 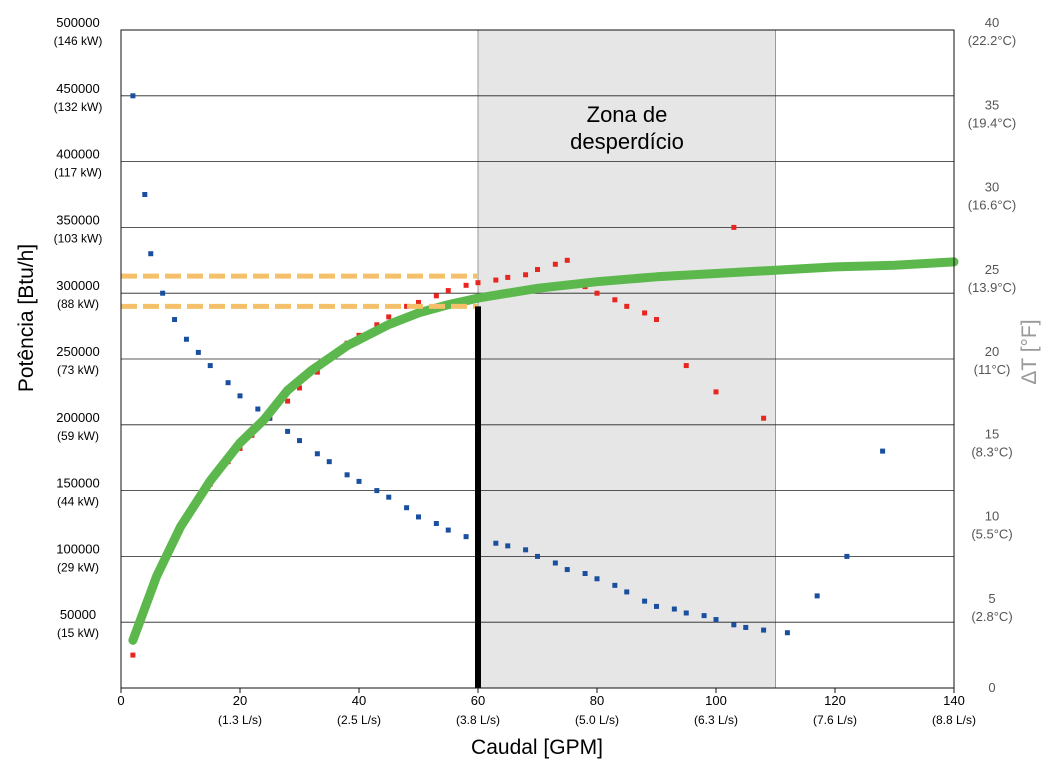 I want to click on y-tick-sublabel: (88 kW), so click(x=78, y=304).